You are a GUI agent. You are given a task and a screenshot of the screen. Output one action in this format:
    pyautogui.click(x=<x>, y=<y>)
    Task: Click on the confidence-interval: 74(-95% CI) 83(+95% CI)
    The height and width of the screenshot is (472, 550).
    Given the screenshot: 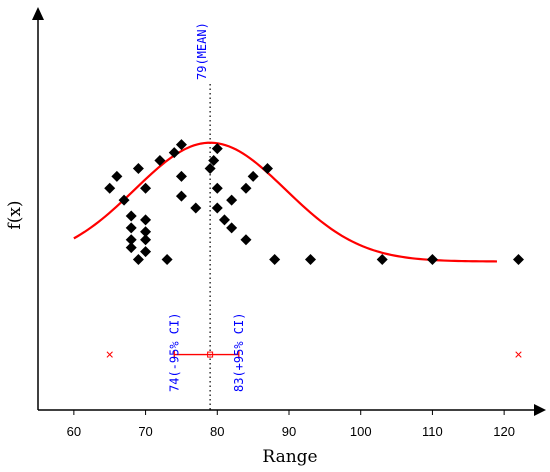 What is the action you would take?
    pyautogui.click(x=314, y=352)
    